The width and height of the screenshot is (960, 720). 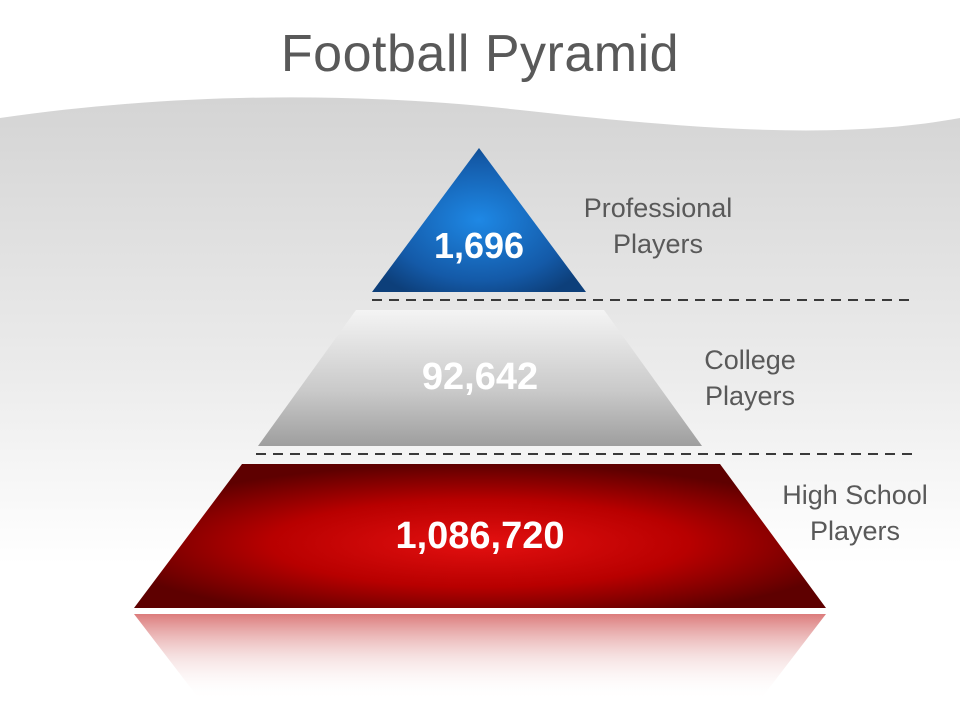 I want to click on tier-high-school-label-line1: High School, so click(x=855, y=495).